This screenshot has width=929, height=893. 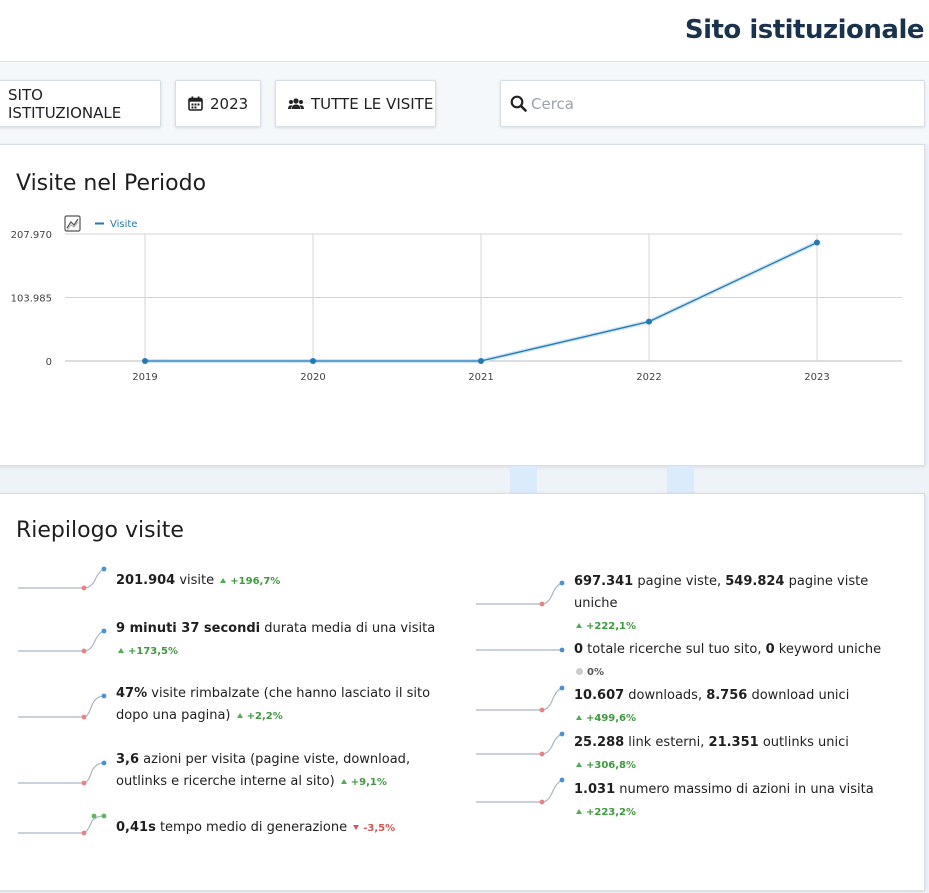 I want to click on users-icon, so click(x=296, y=103).